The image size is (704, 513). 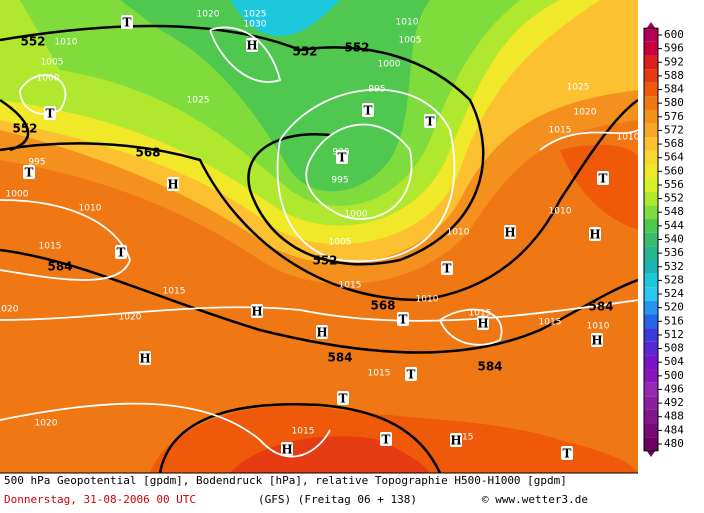 What do you see at coordinates (674, 348) in the screenshot?
I see `colorbar-label: 508` at bounding box center [674, 348].